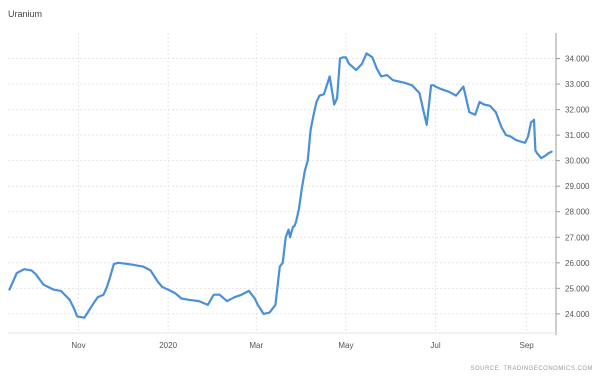  What do you see at coordinates (168, 345) in the screenshot?
I see `x-tick-label: 2020` at bounding box center [168, 345].